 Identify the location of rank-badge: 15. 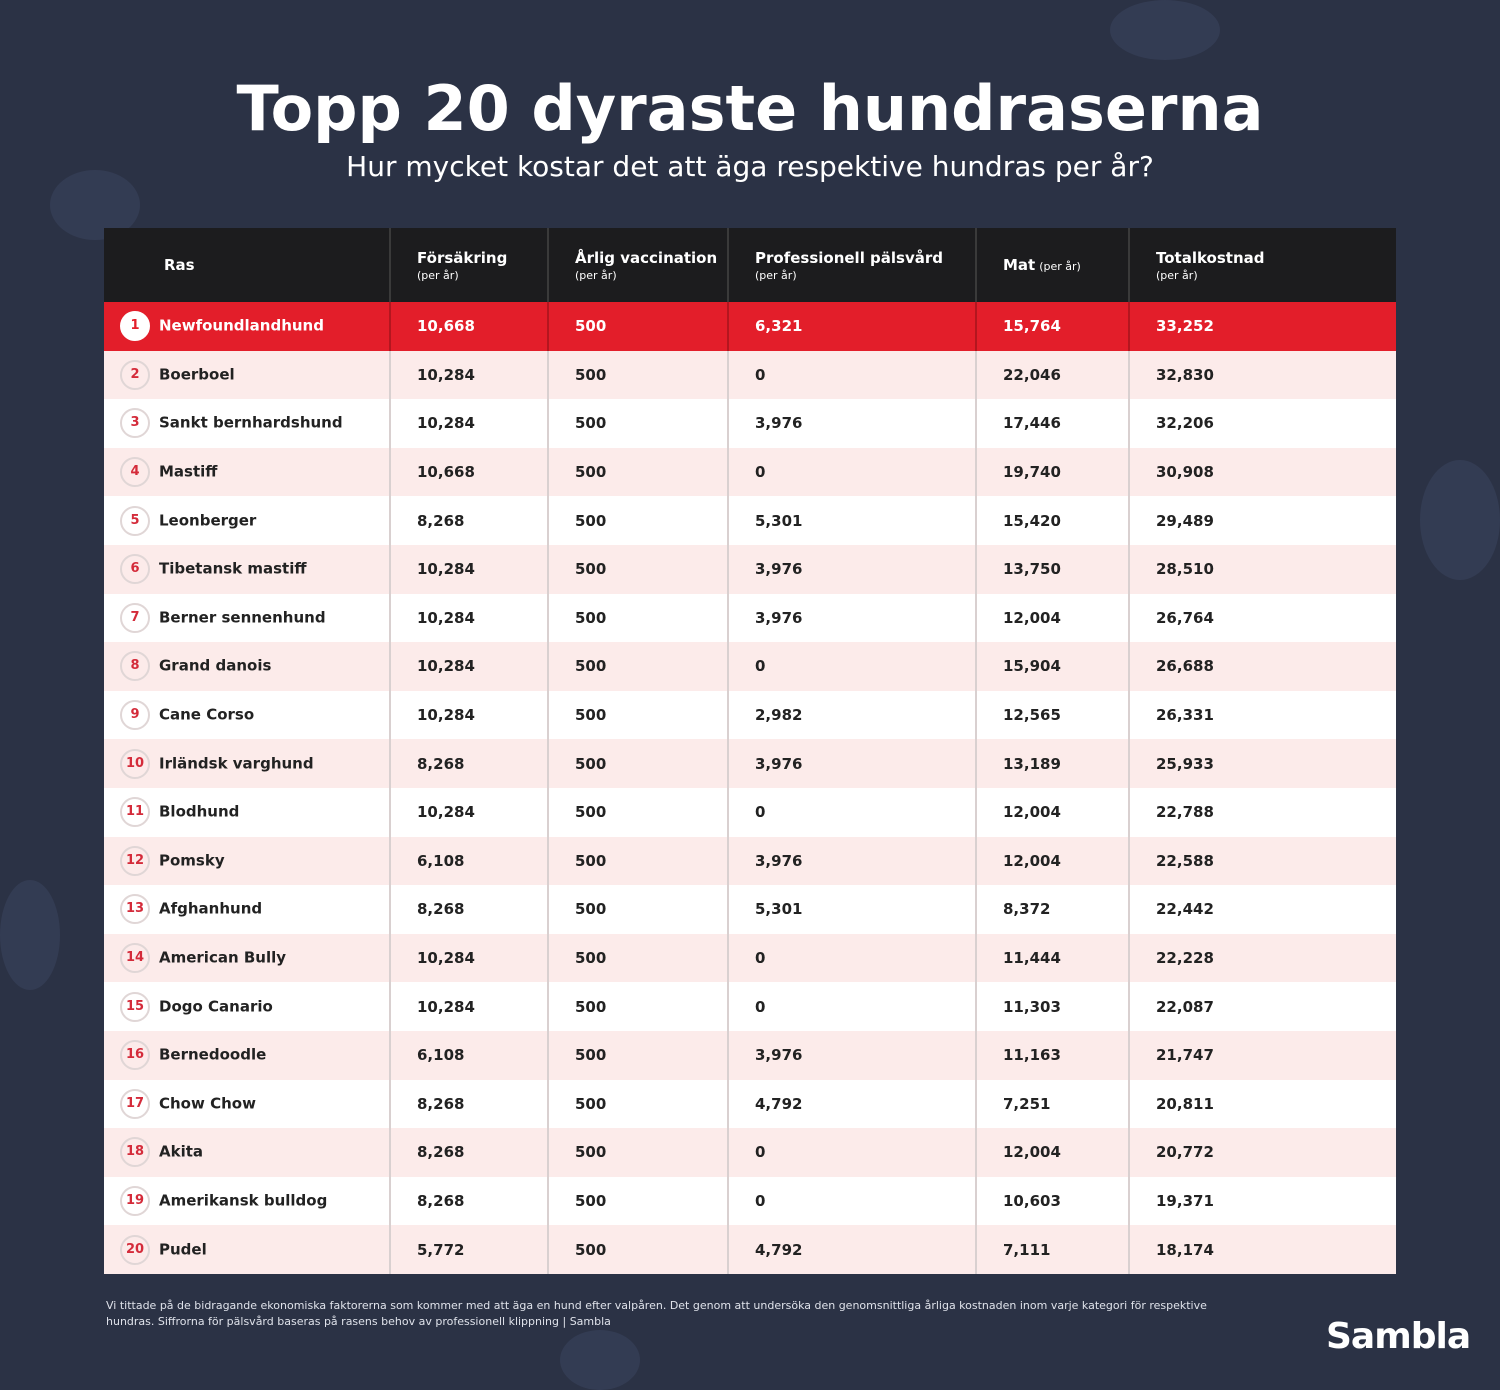
(135, 1006).